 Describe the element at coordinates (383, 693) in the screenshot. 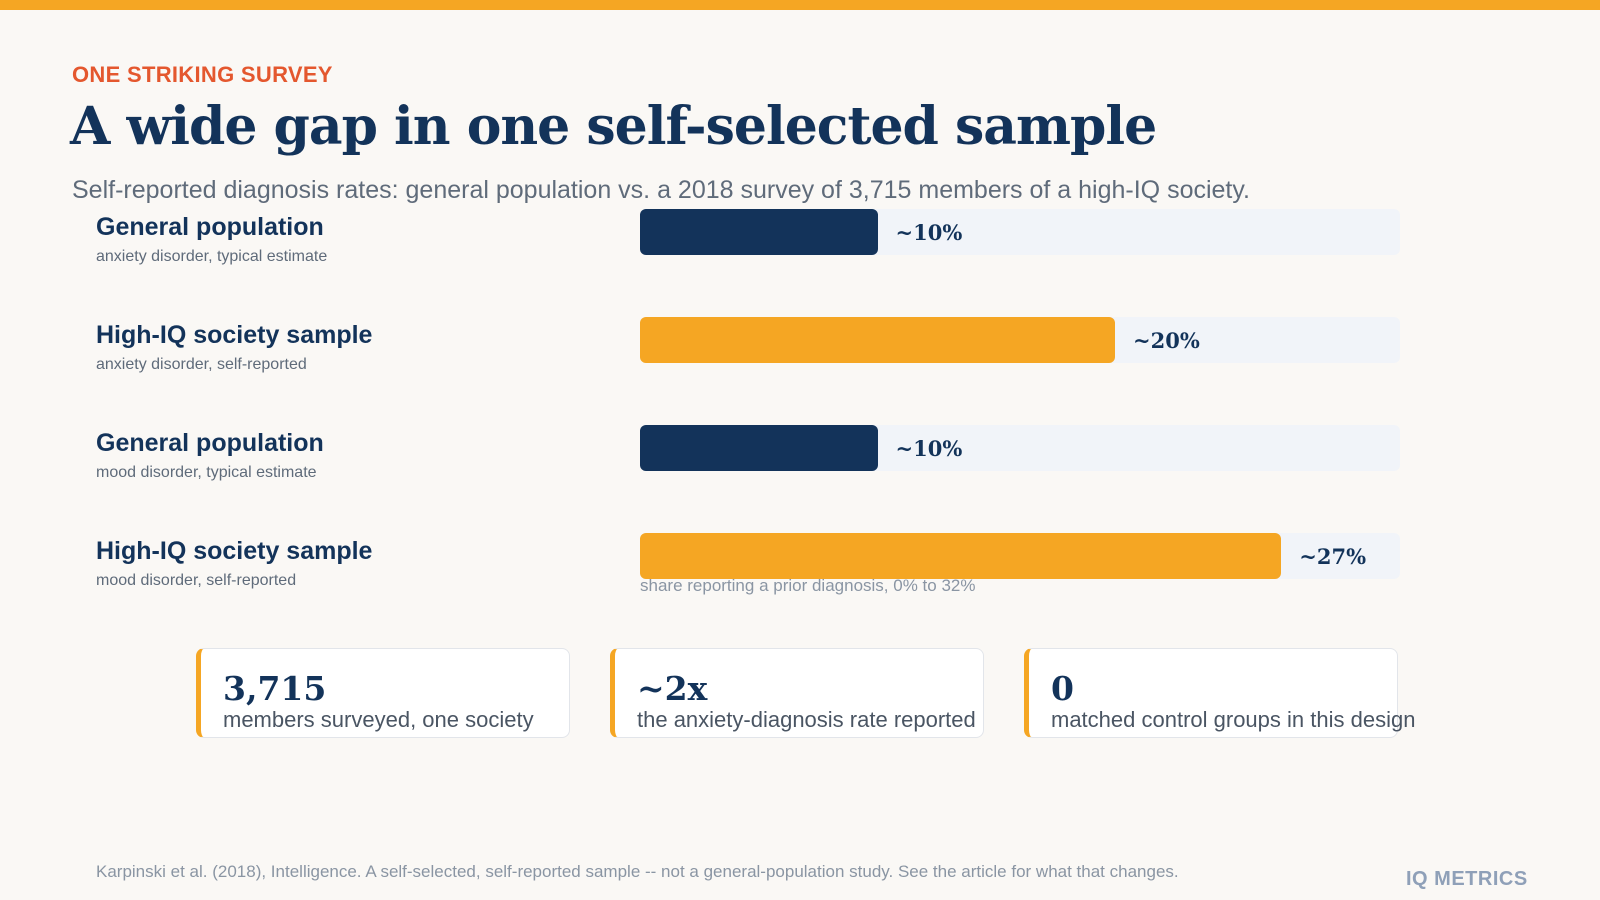

I see `stat-card-surveyed: 3,715 members surveyed, one society` at that location.